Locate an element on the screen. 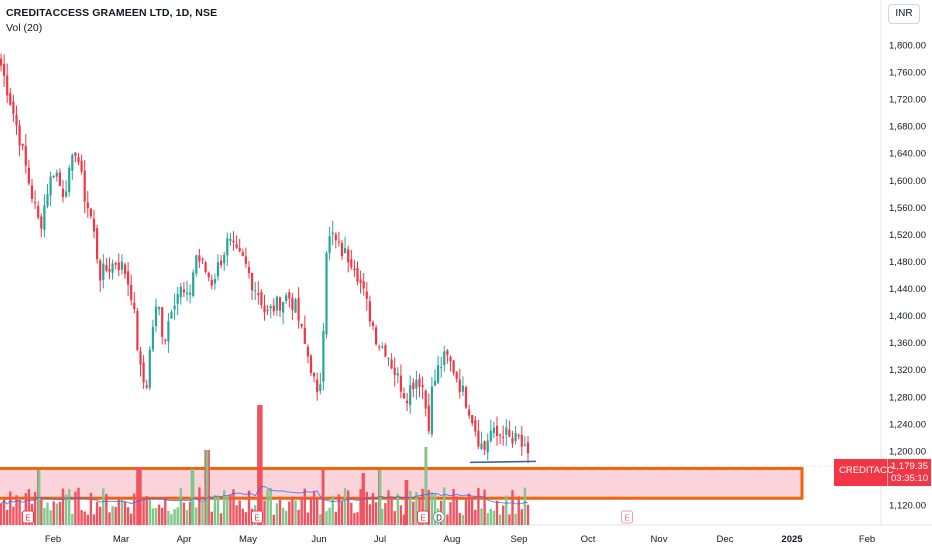  price-tick-label: 1,560.00 is located at coordinates (907, 208).